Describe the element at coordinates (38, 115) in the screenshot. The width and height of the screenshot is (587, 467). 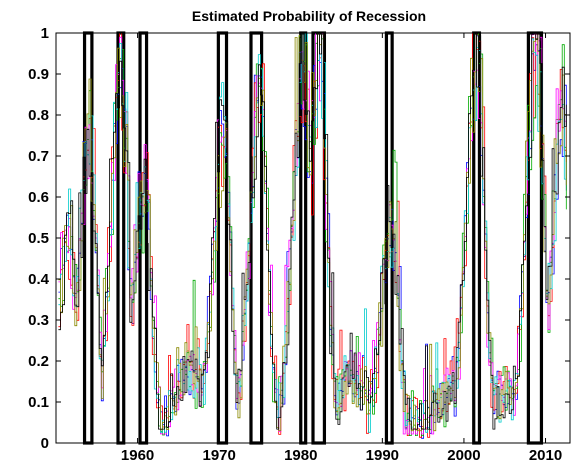
I see `y-tick-label: 0.8` at that location.